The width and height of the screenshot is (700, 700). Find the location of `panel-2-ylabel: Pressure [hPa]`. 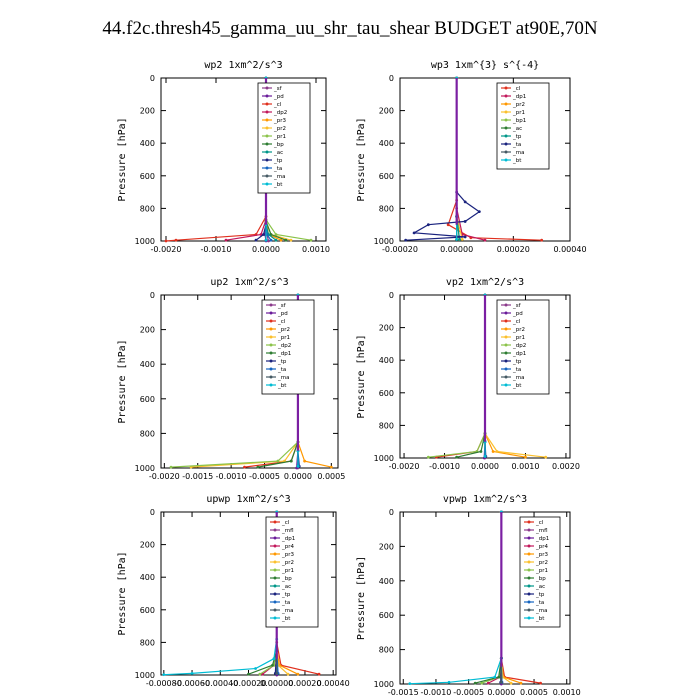

panel-2-ylabel: Pressure [hPa] is located at coordinates (361, 159).